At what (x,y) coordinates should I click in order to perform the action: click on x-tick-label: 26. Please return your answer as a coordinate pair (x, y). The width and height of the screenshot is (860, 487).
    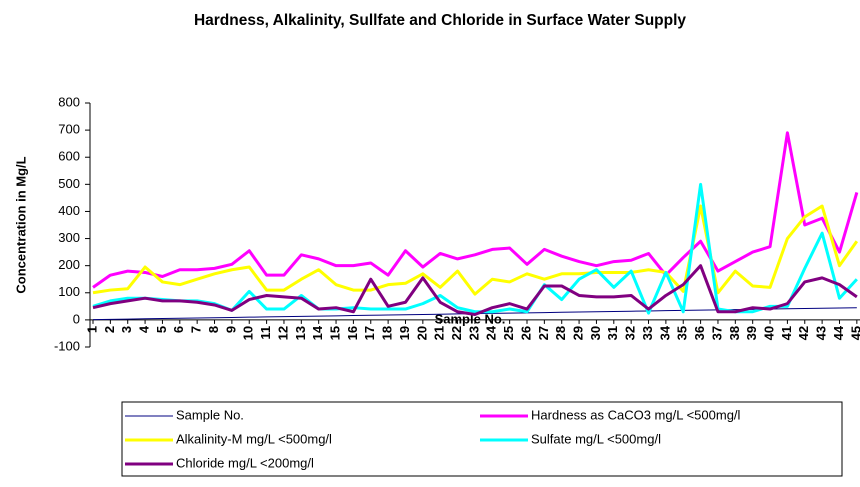
    Looking at the image, I should click on (525, 333).